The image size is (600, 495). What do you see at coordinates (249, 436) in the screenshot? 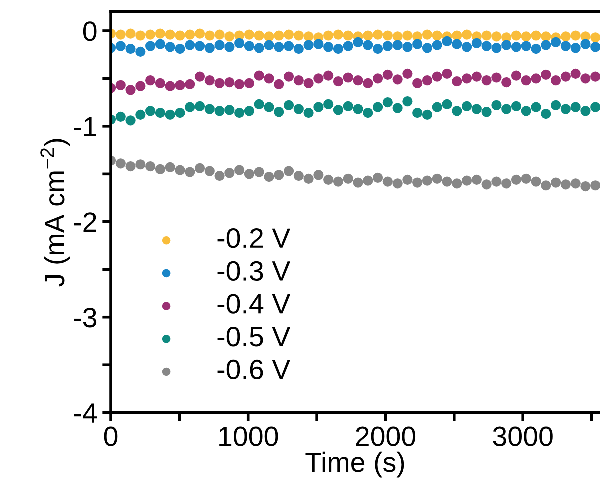
I see `x-tick-label: 1000` at bounding box center [249, 436].